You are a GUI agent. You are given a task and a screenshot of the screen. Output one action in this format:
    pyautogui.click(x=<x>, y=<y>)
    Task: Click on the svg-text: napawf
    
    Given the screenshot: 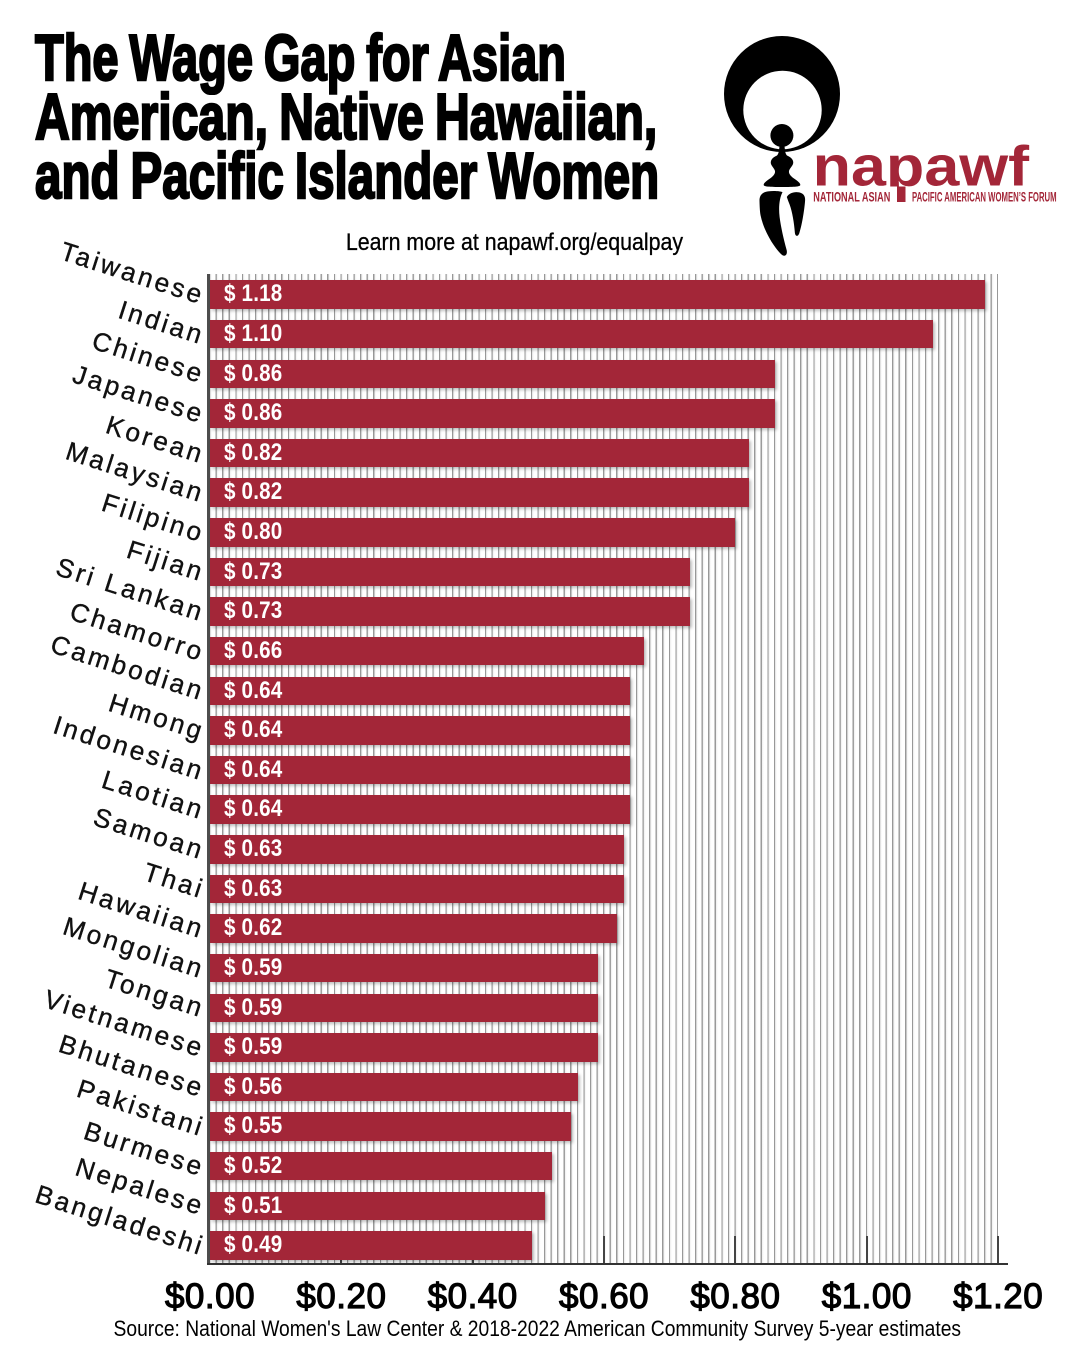 What is the action you would take?
    pyautogui.click(x=922, y=167)
    